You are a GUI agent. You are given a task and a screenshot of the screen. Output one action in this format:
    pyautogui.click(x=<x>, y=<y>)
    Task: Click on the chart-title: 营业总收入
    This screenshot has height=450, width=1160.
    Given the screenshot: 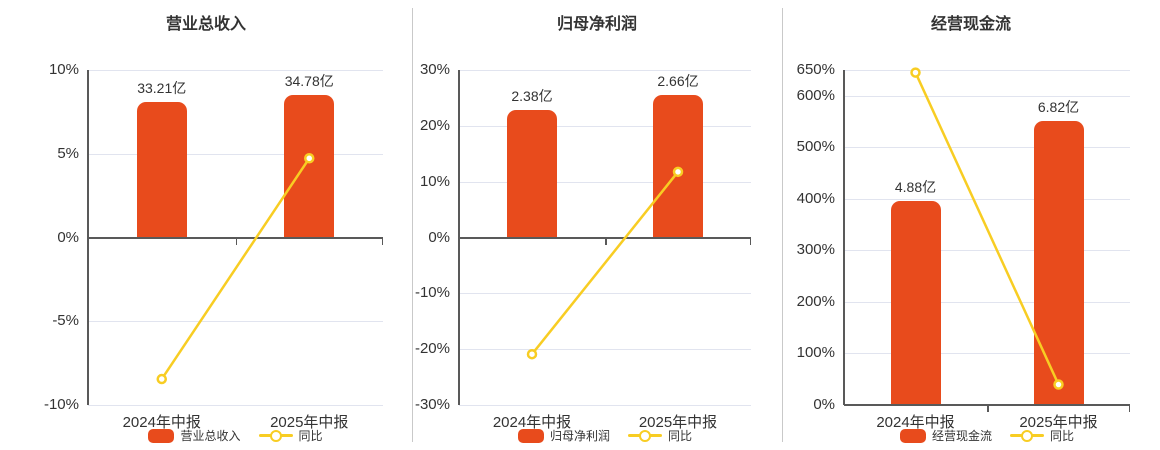 What is the action you would take?
    pyautogui.click(x=205, y=24)
    